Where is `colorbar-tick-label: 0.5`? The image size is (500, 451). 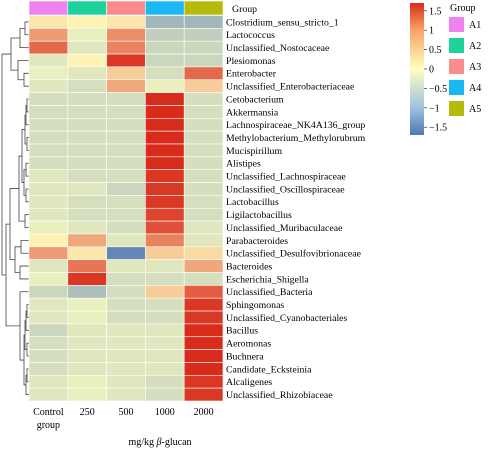
colorbar-tick-label: 0.5 is located at coordinates (435, 50).